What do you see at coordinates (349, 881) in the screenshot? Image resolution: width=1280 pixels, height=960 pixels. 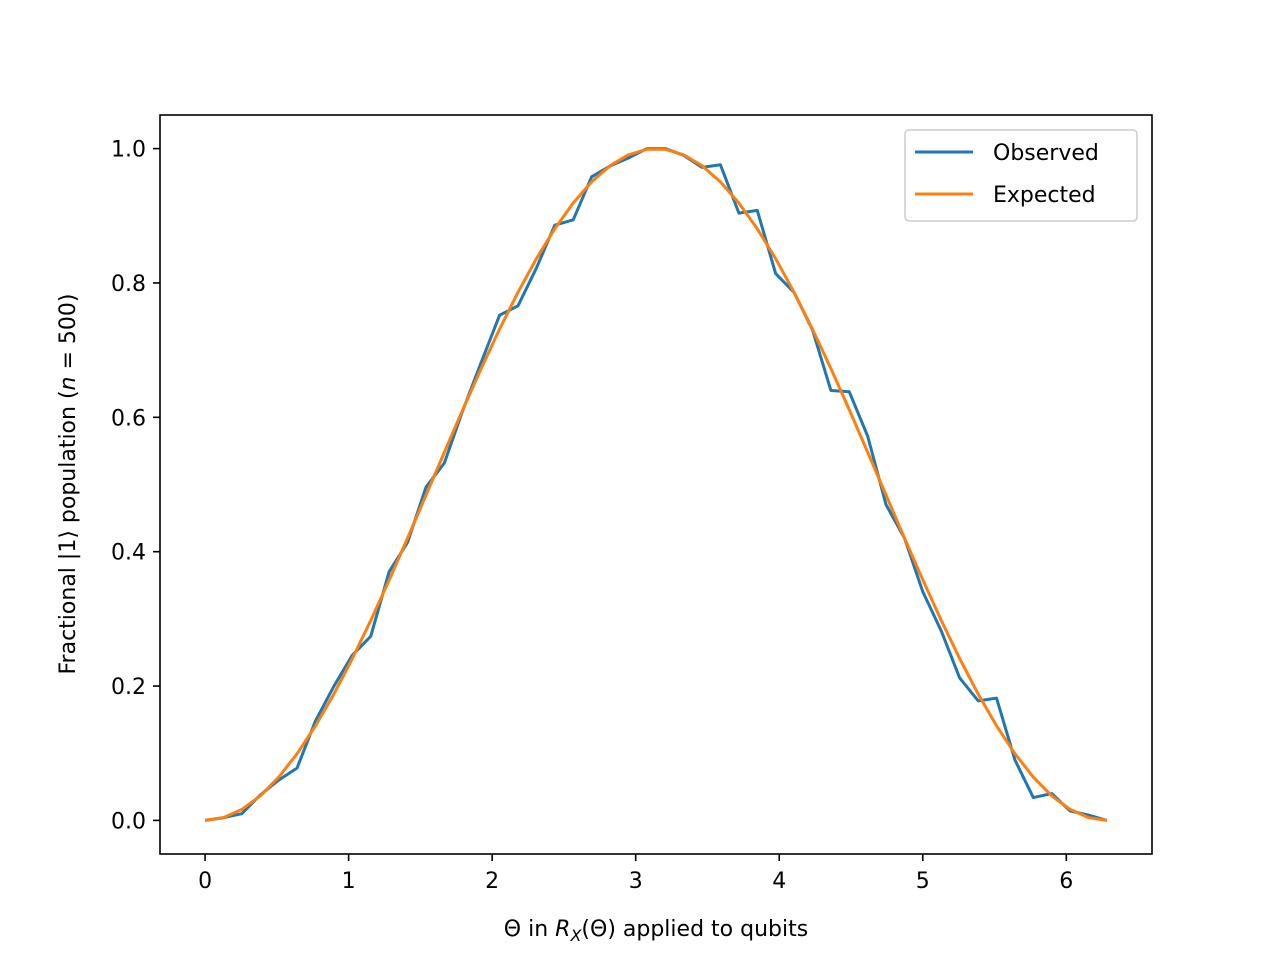 I see `x-tick-label: 1` at bounding box center [349, 881].